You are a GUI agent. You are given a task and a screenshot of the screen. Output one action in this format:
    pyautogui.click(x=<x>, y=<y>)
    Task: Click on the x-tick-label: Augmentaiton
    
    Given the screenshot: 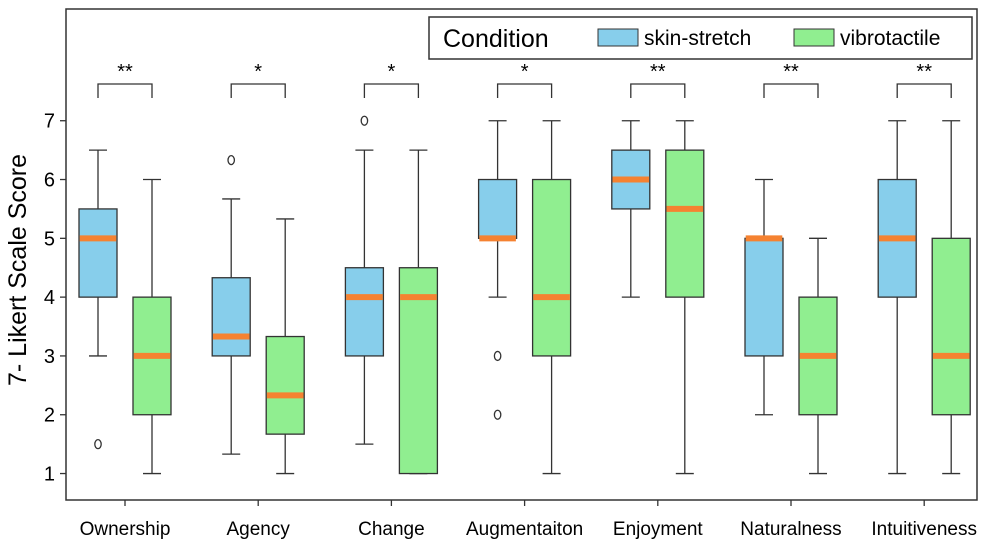 What is the action you would take?
    pyautogui.click(x=524, y=529)
    